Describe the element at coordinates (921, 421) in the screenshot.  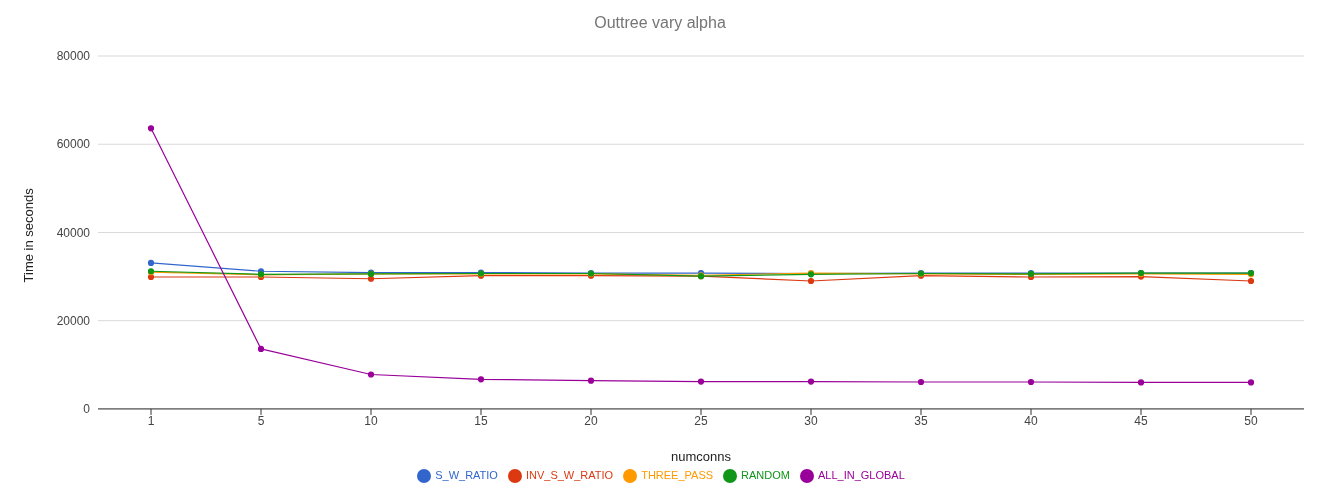
I see `x-tick-label: 35` at that location.